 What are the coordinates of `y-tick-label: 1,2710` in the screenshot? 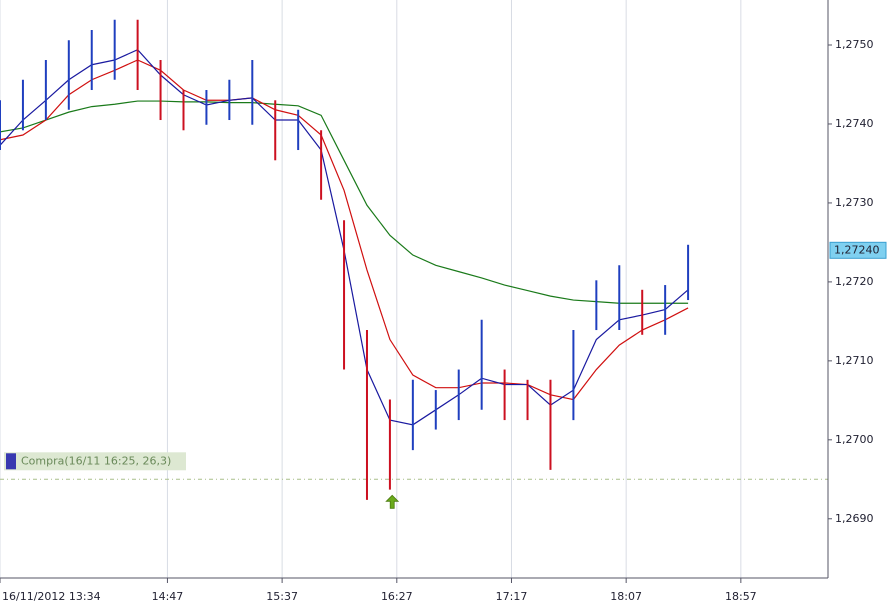 It's located at (854, 360).